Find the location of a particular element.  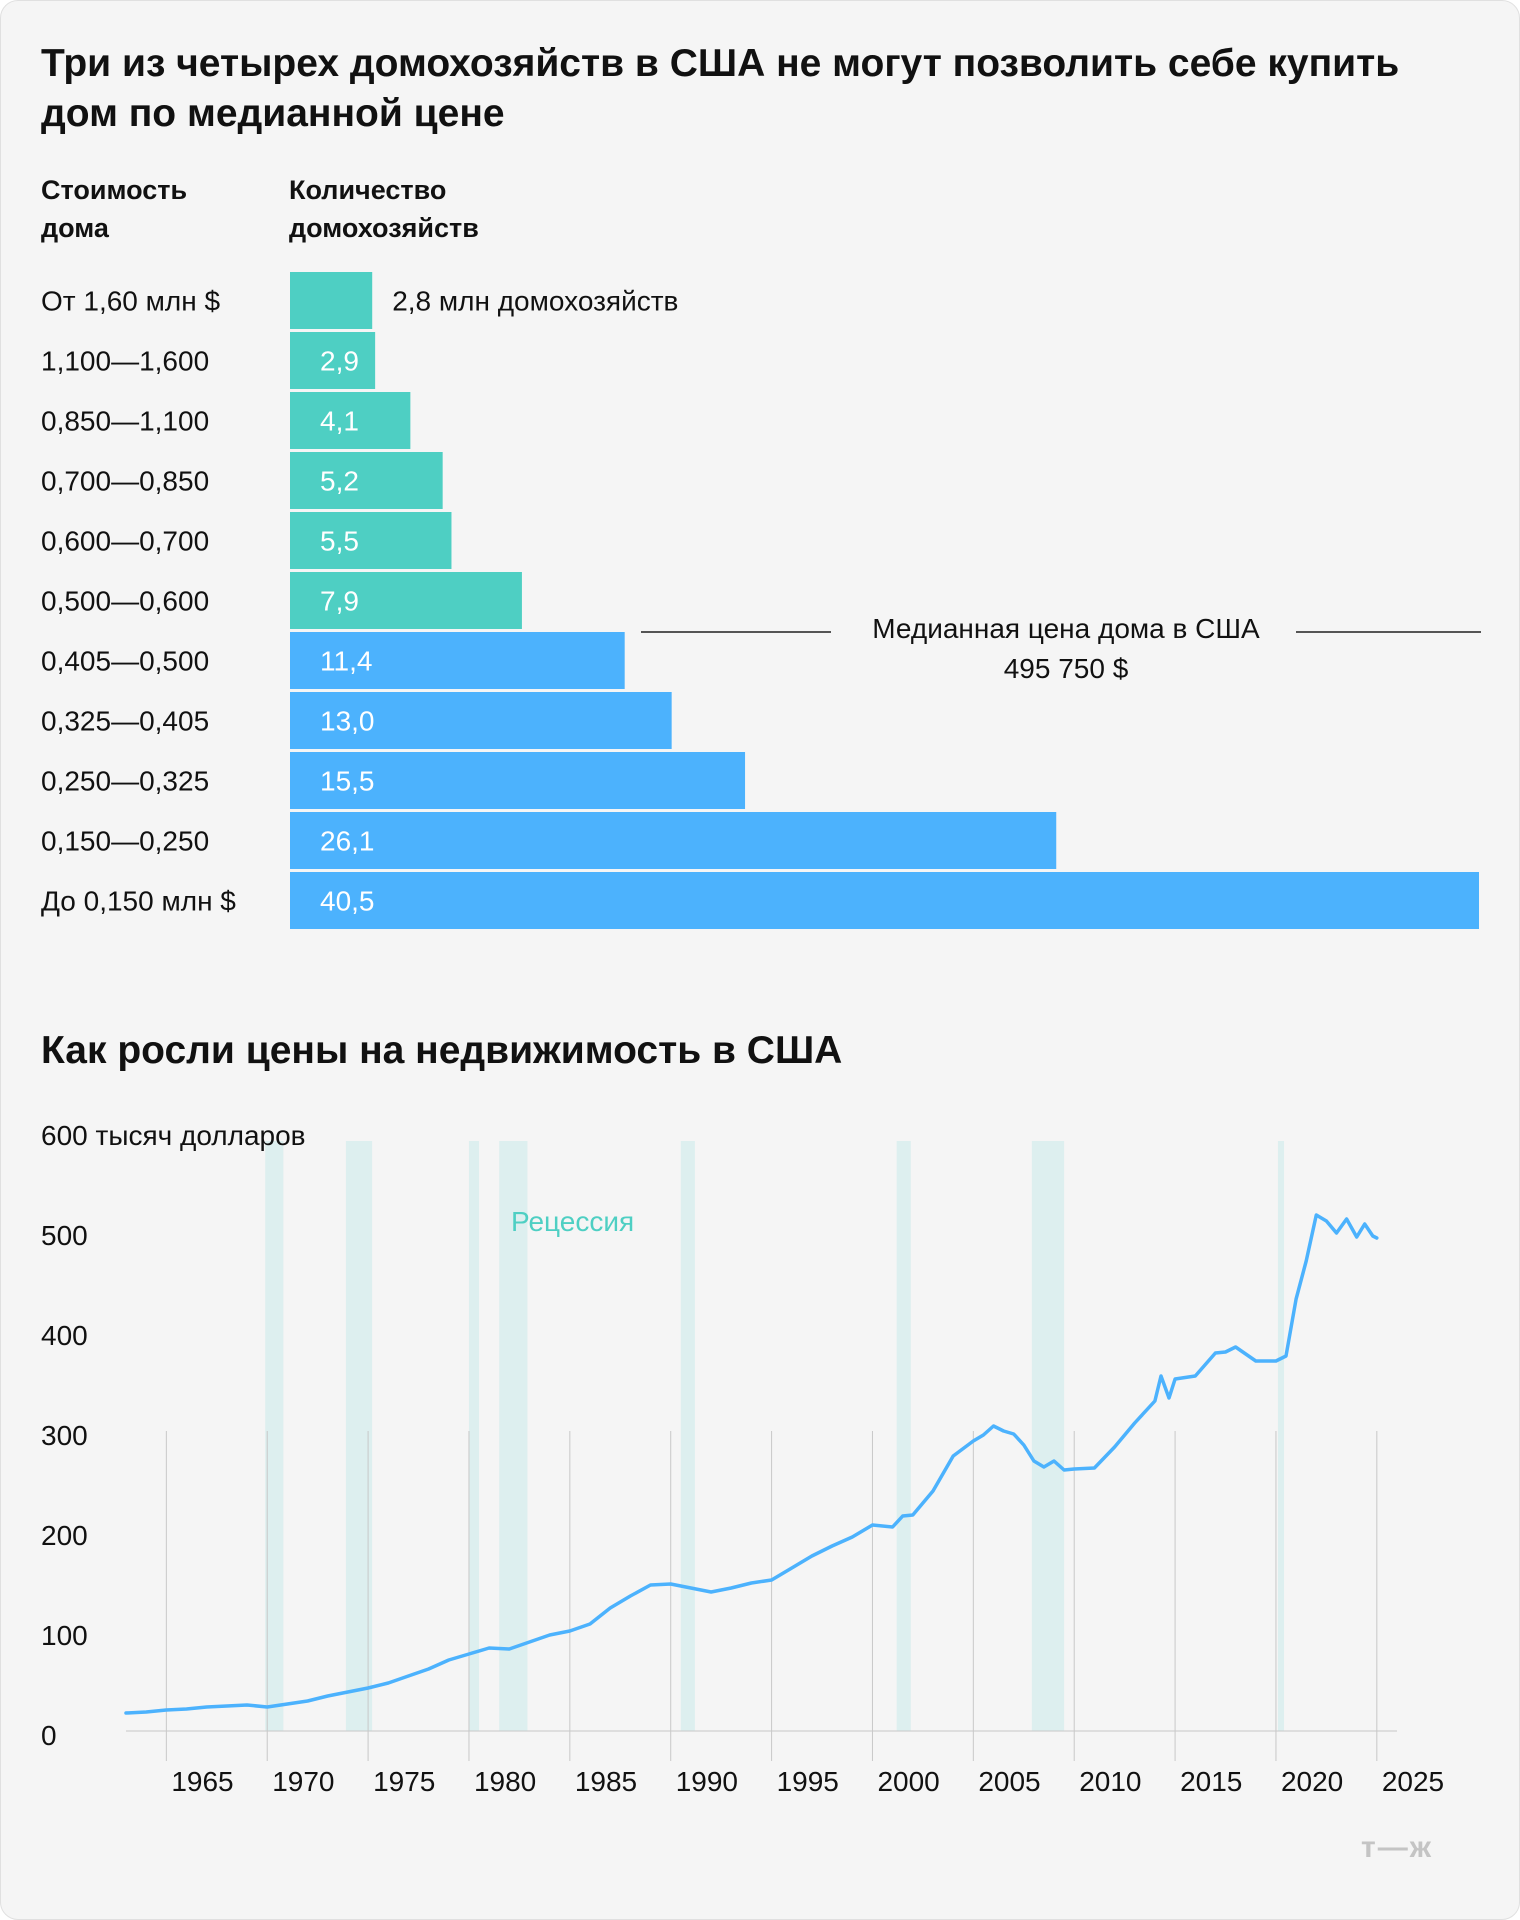

x-tick-label: 2010 is located at coordinates (1110, 1781).